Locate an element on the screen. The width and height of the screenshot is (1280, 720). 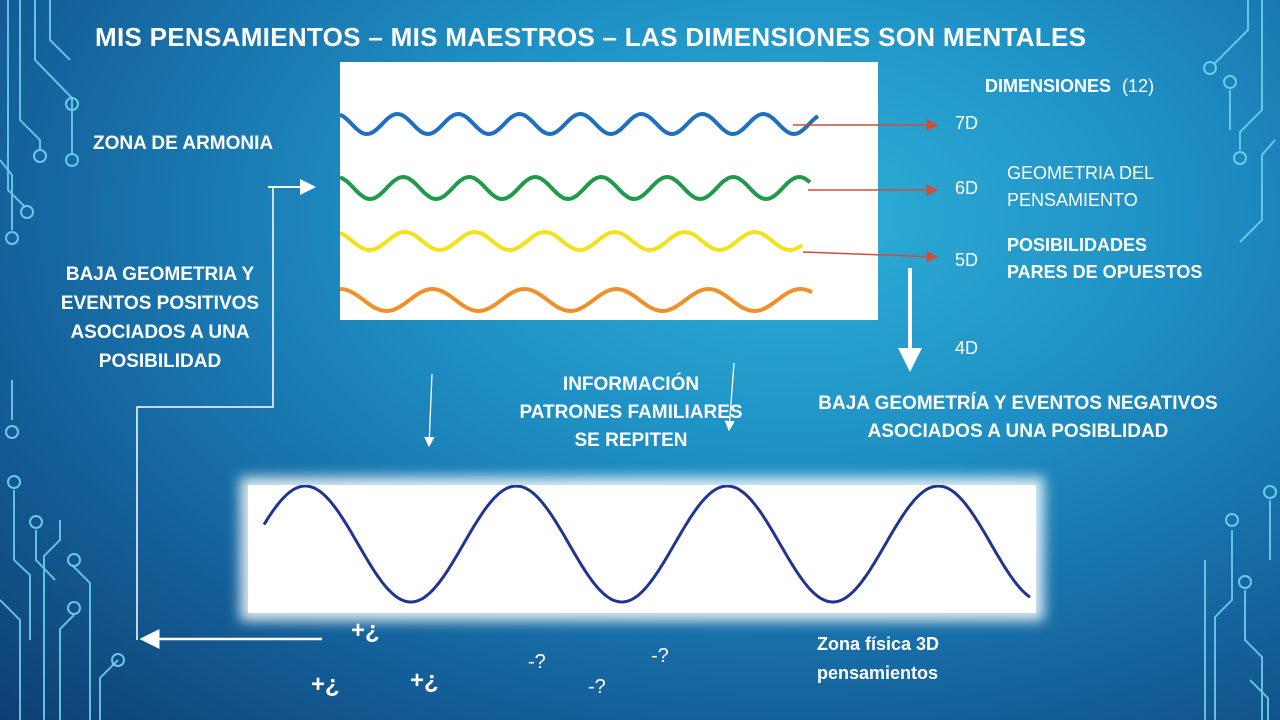
dimensiones-heading: DIMENSIONES (12) is located at coordinates (1069, 86).